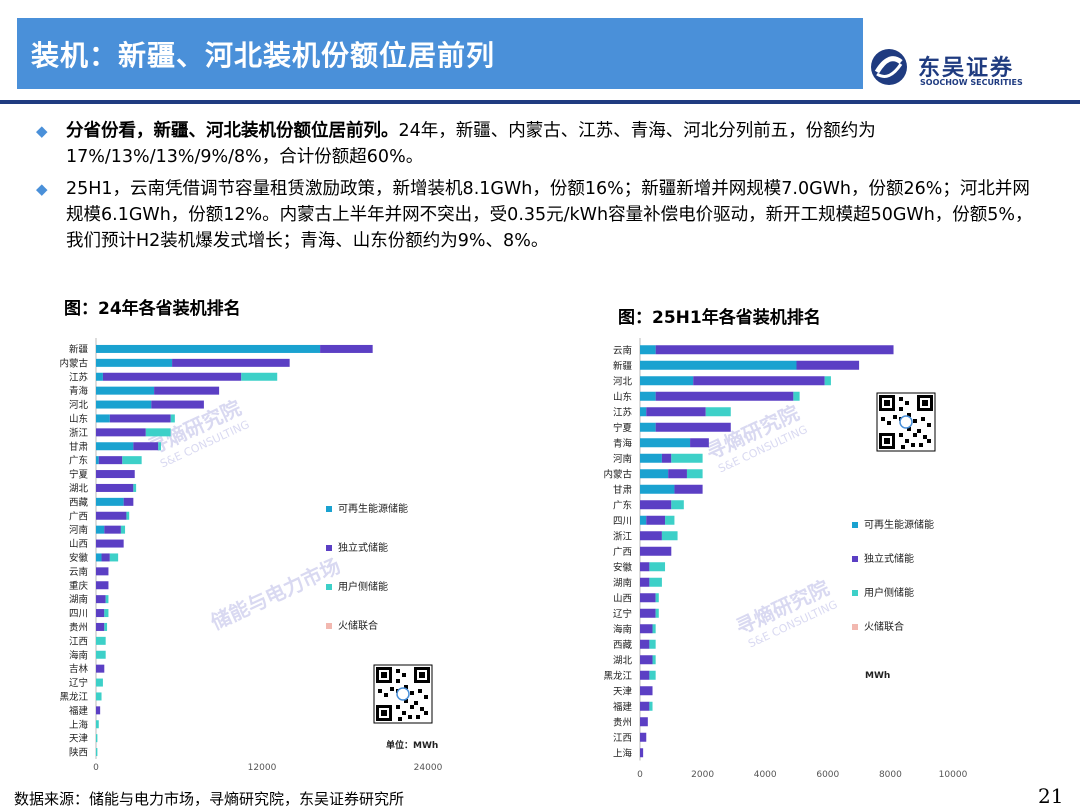  I want to click on bullet-1-bold: 分省份看，新疆、河北装机份额位居前列。, so click(232, 131).